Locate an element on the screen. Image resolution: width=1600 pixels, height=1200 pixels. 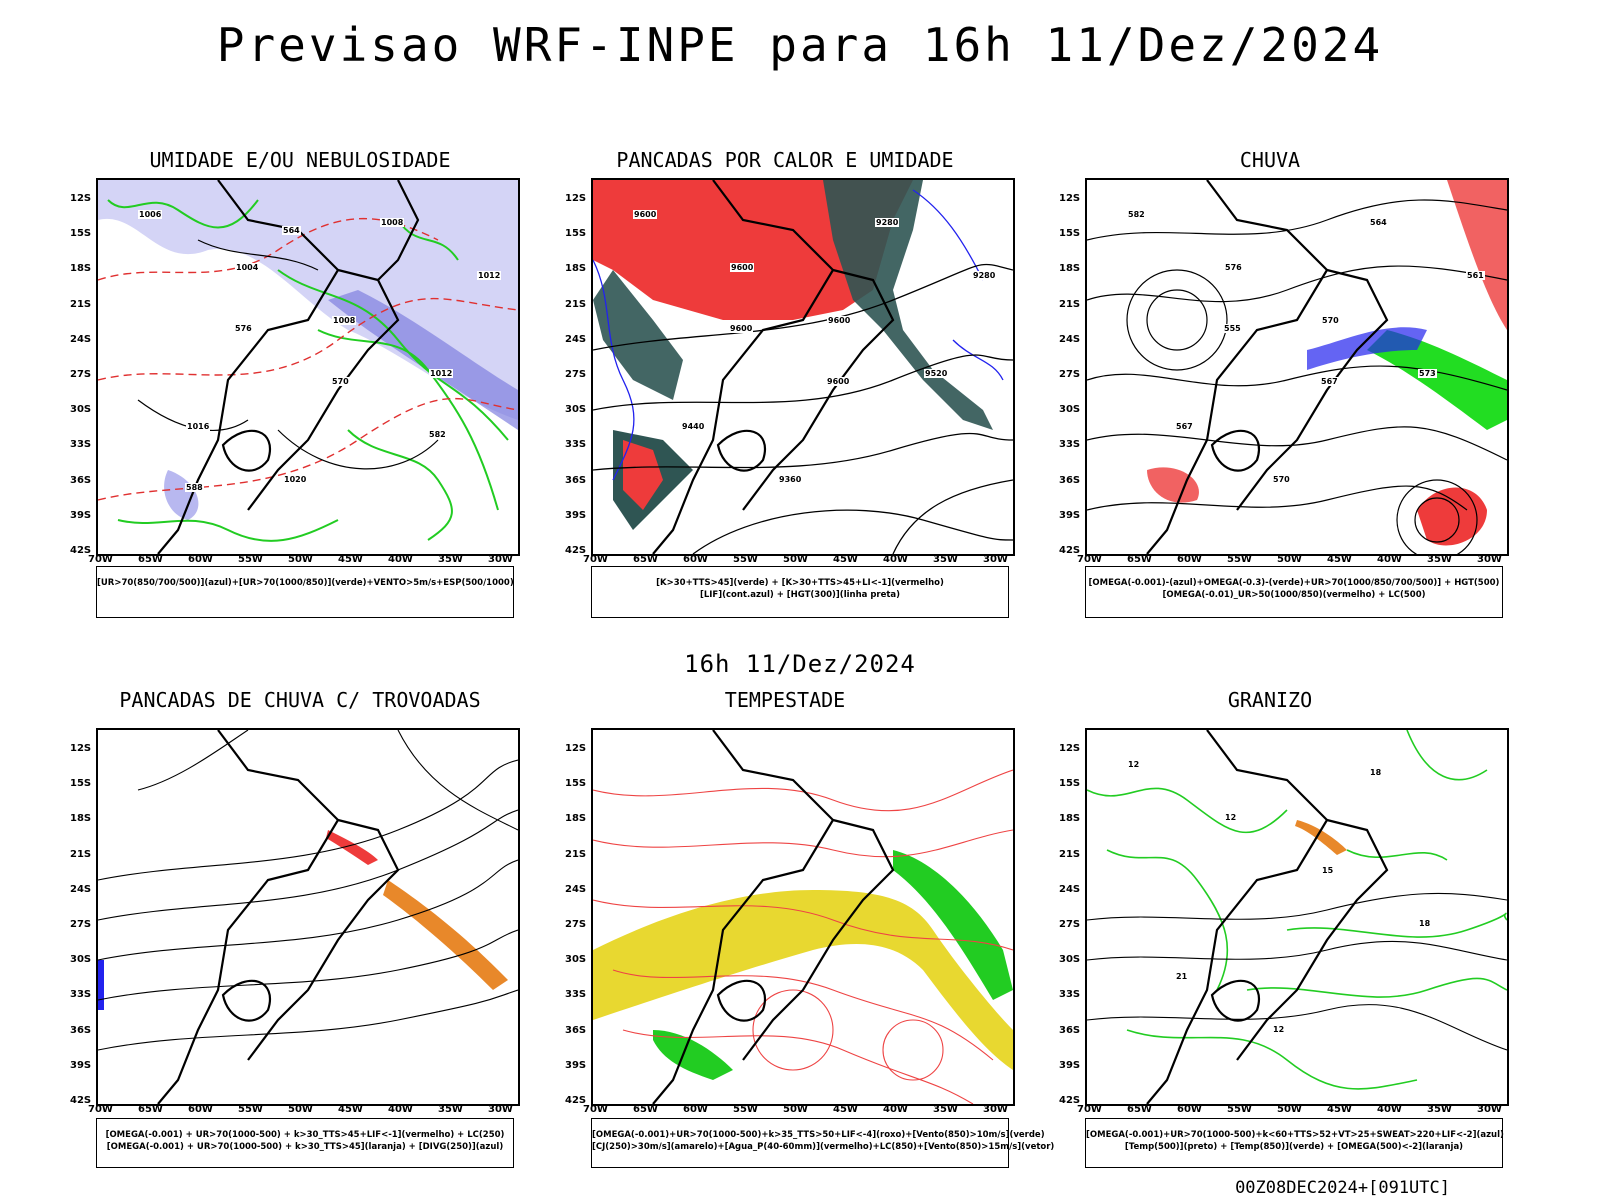
contour-label: 1012 is located at coordinates (441, 373).